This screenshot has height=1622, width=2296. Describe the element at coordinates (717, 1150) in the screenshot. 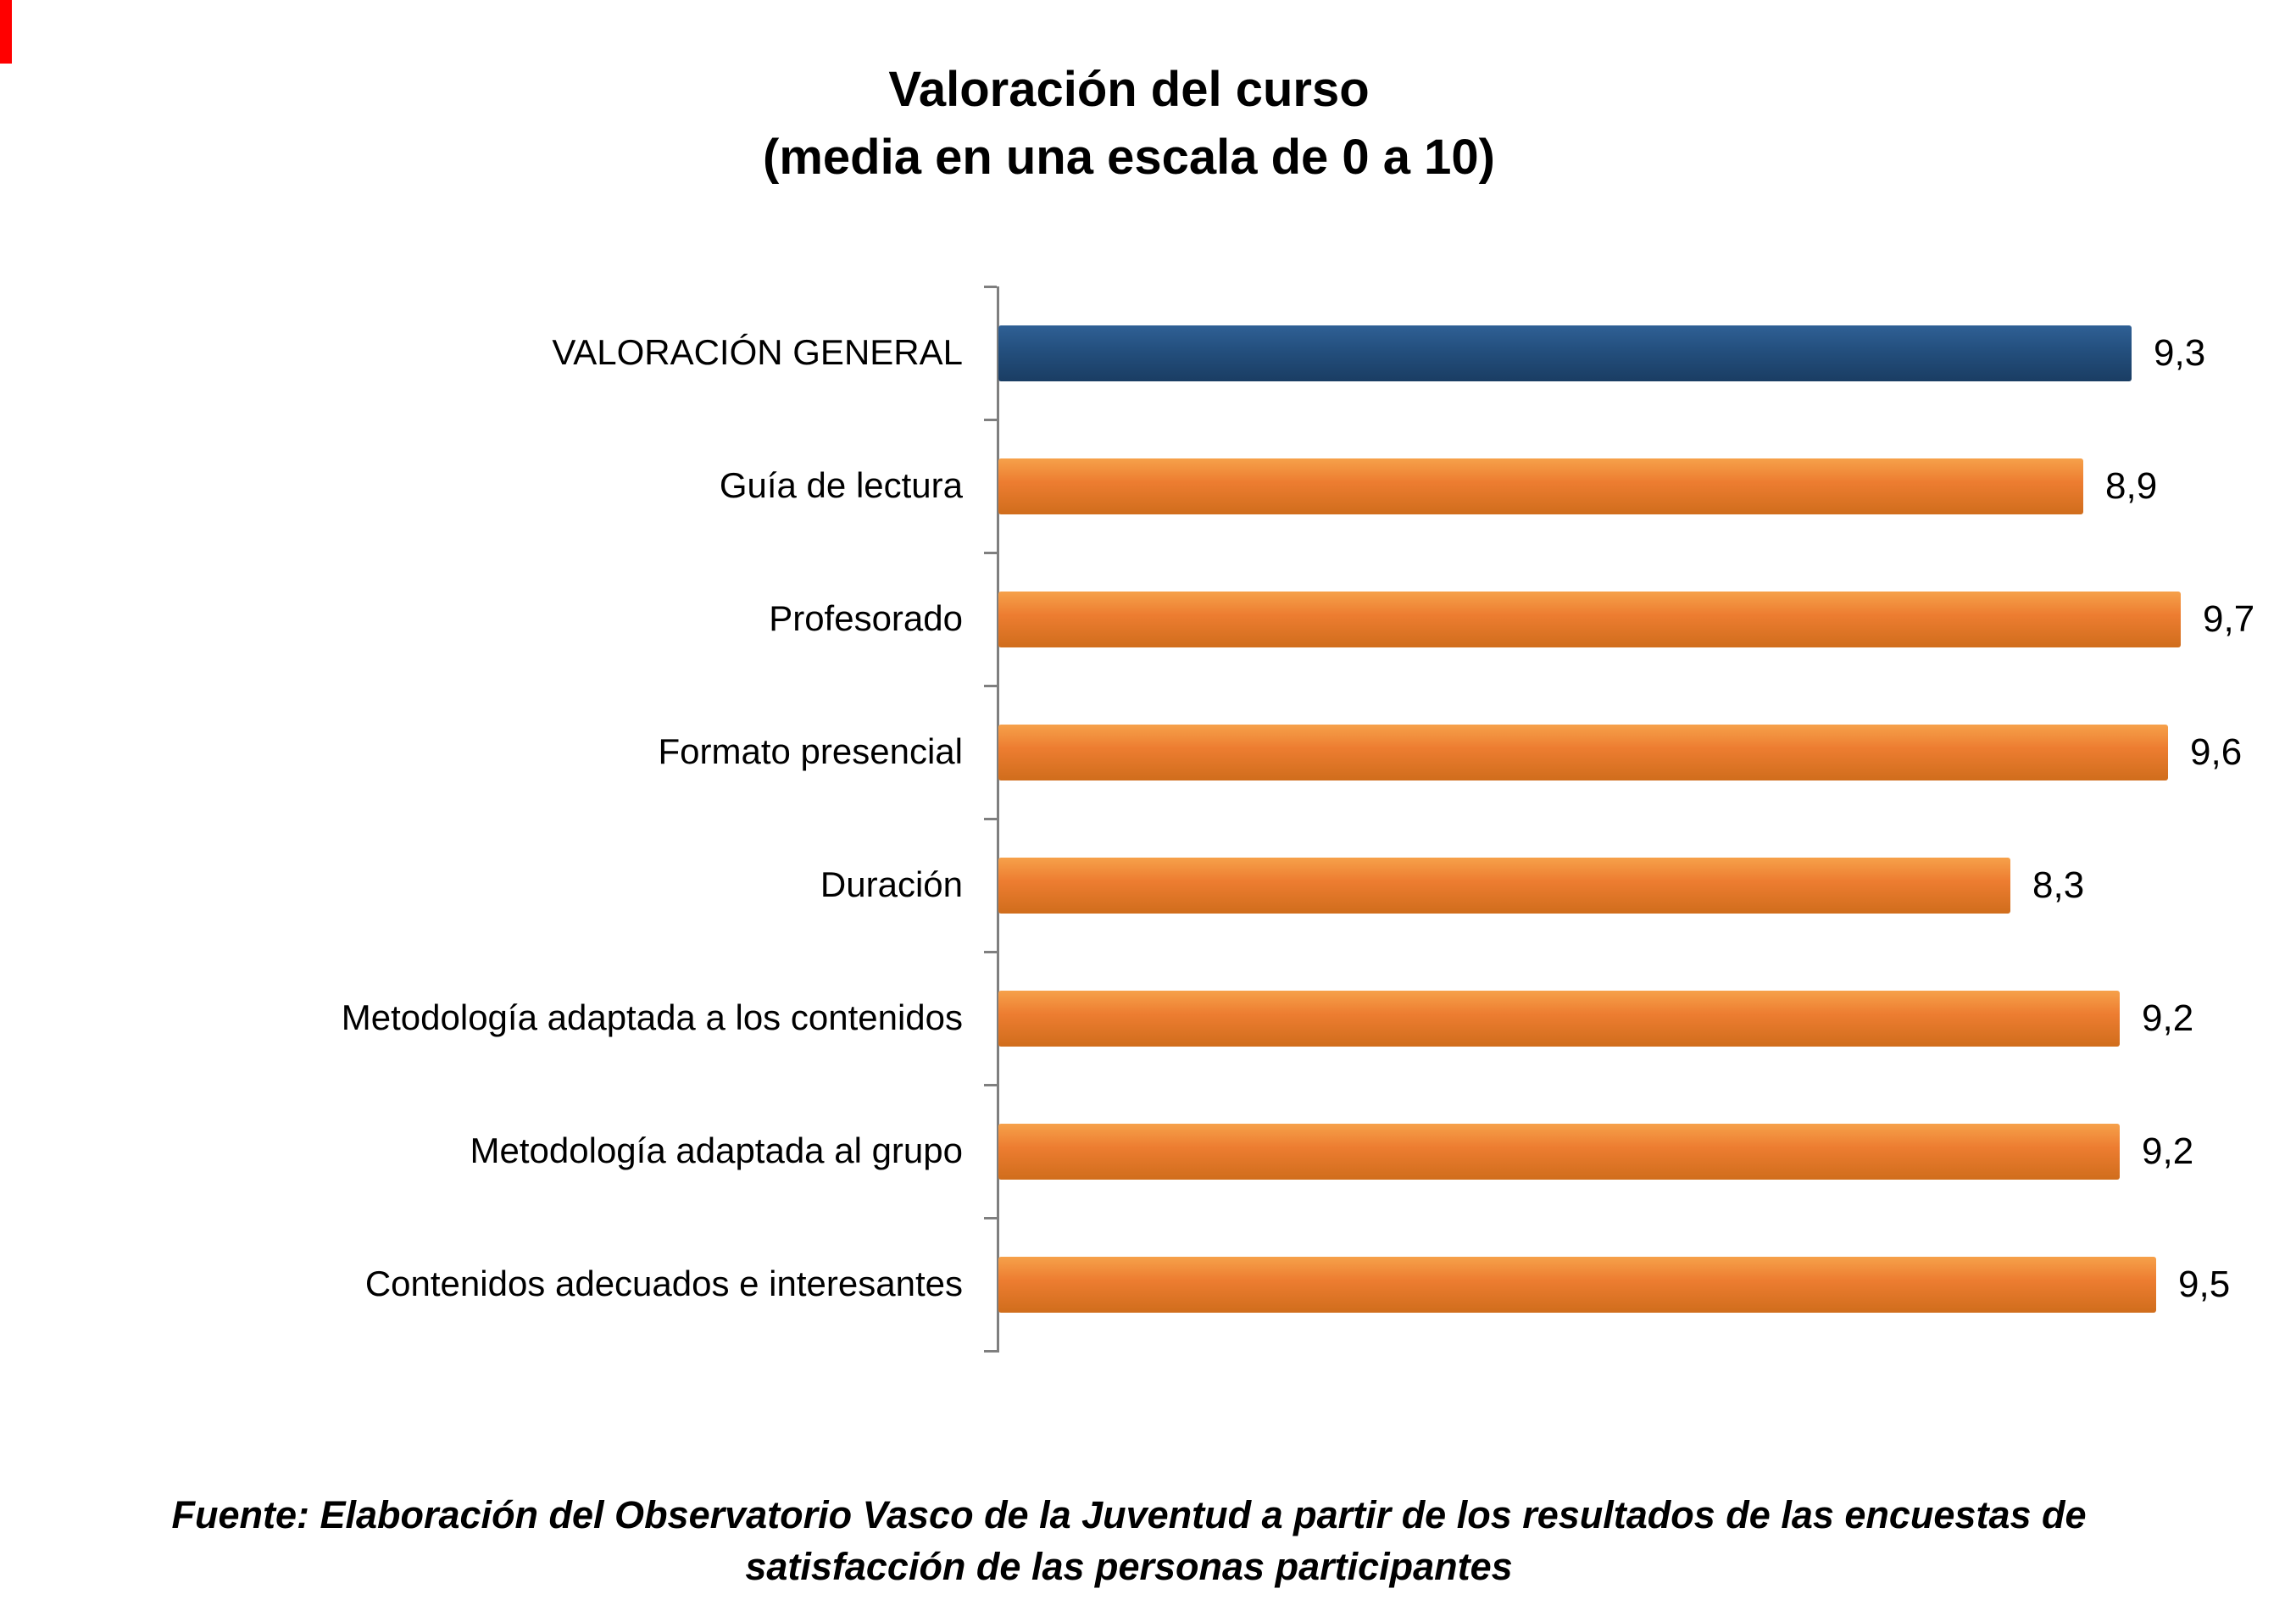

I see `category-label: Metodología adaptada al grupo` at that location.